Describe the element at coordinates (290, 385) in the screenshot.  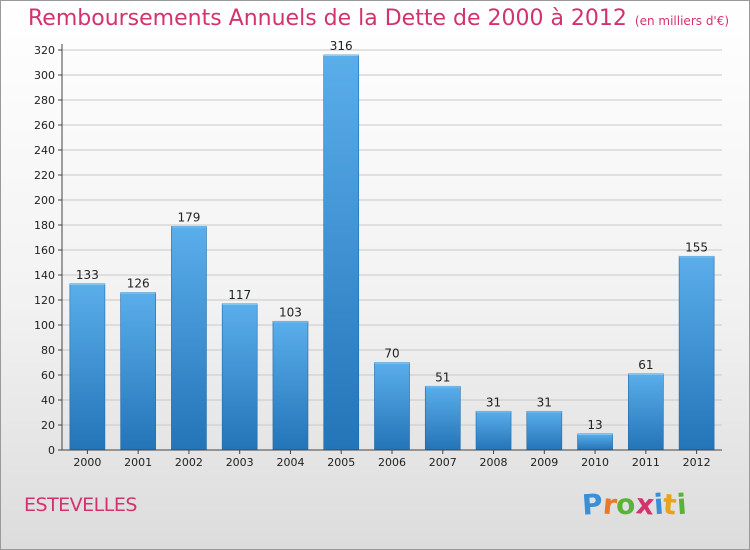
I see `bar-2004` at that location.